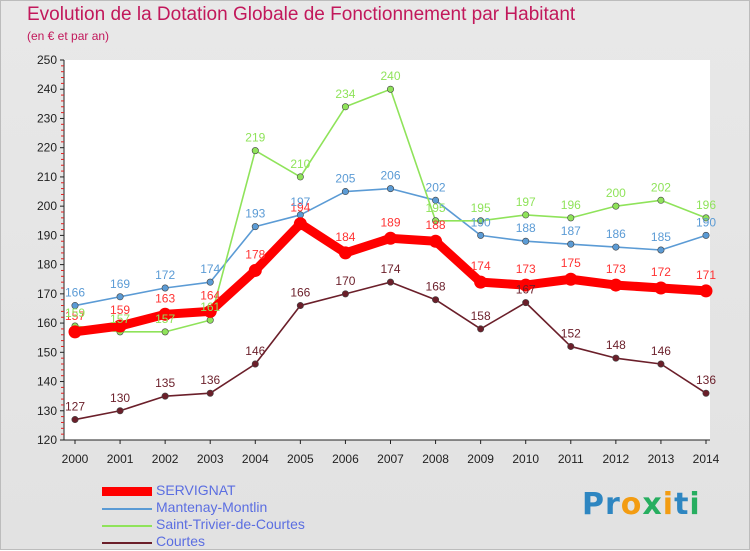 Image resolution: width=750 pixels, height=551 pixels. I want to click on data-label: 158, so click(481, 316).